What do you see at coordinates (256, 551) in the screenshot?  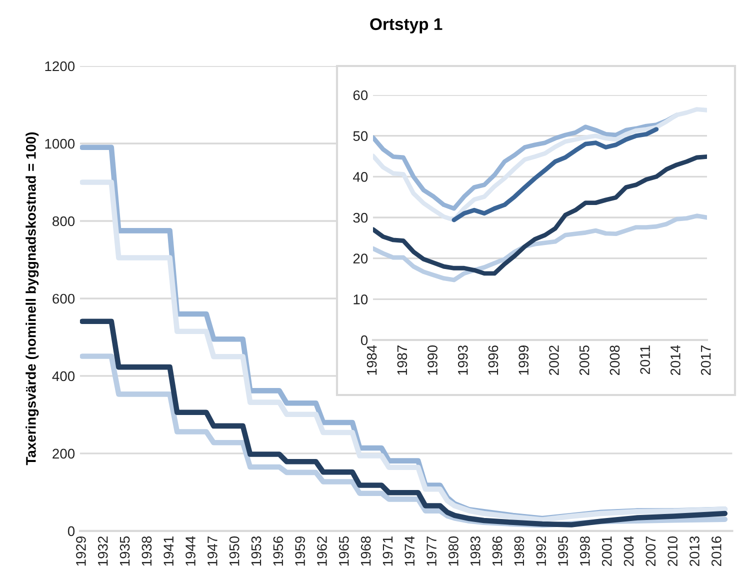 I see `x-tick-label: 1953` at bounding box center [256, 551].